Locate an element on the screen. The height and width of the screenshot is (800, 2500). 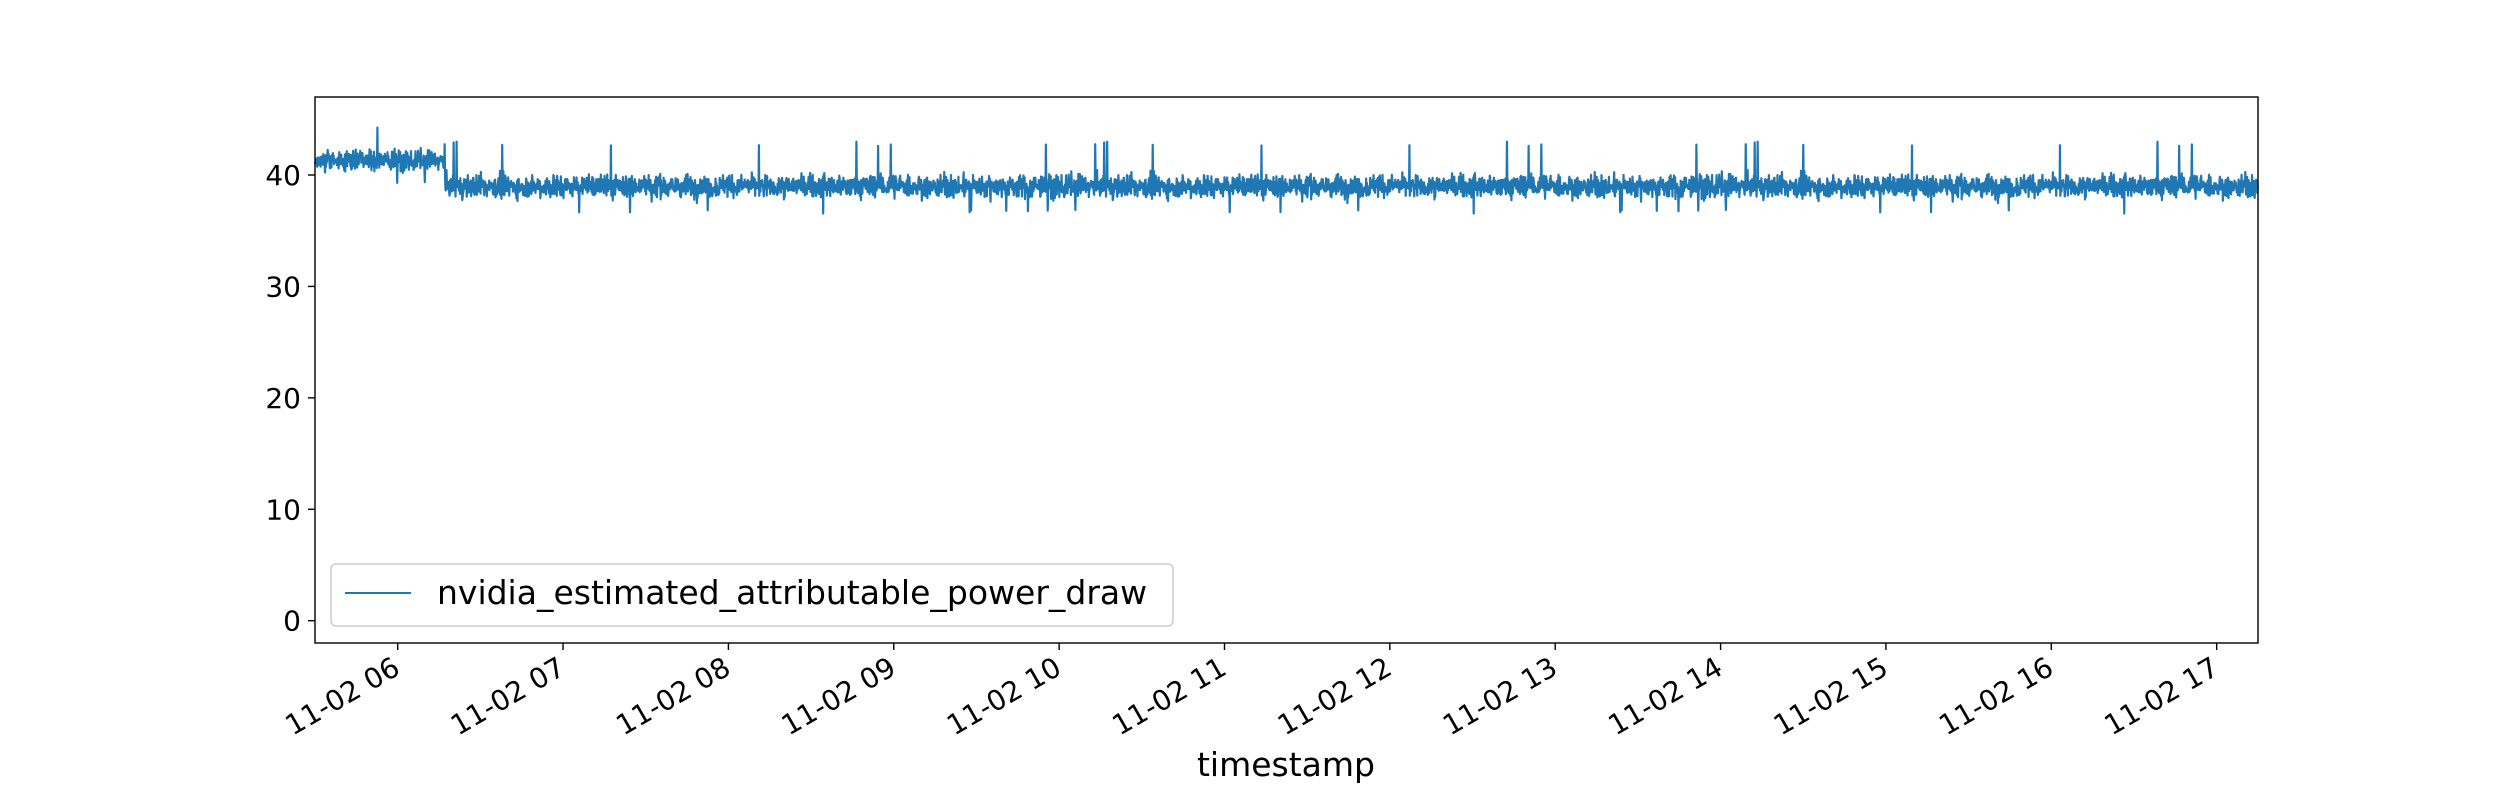
y-tick-label: 0 is located at coordinates (292, 621).